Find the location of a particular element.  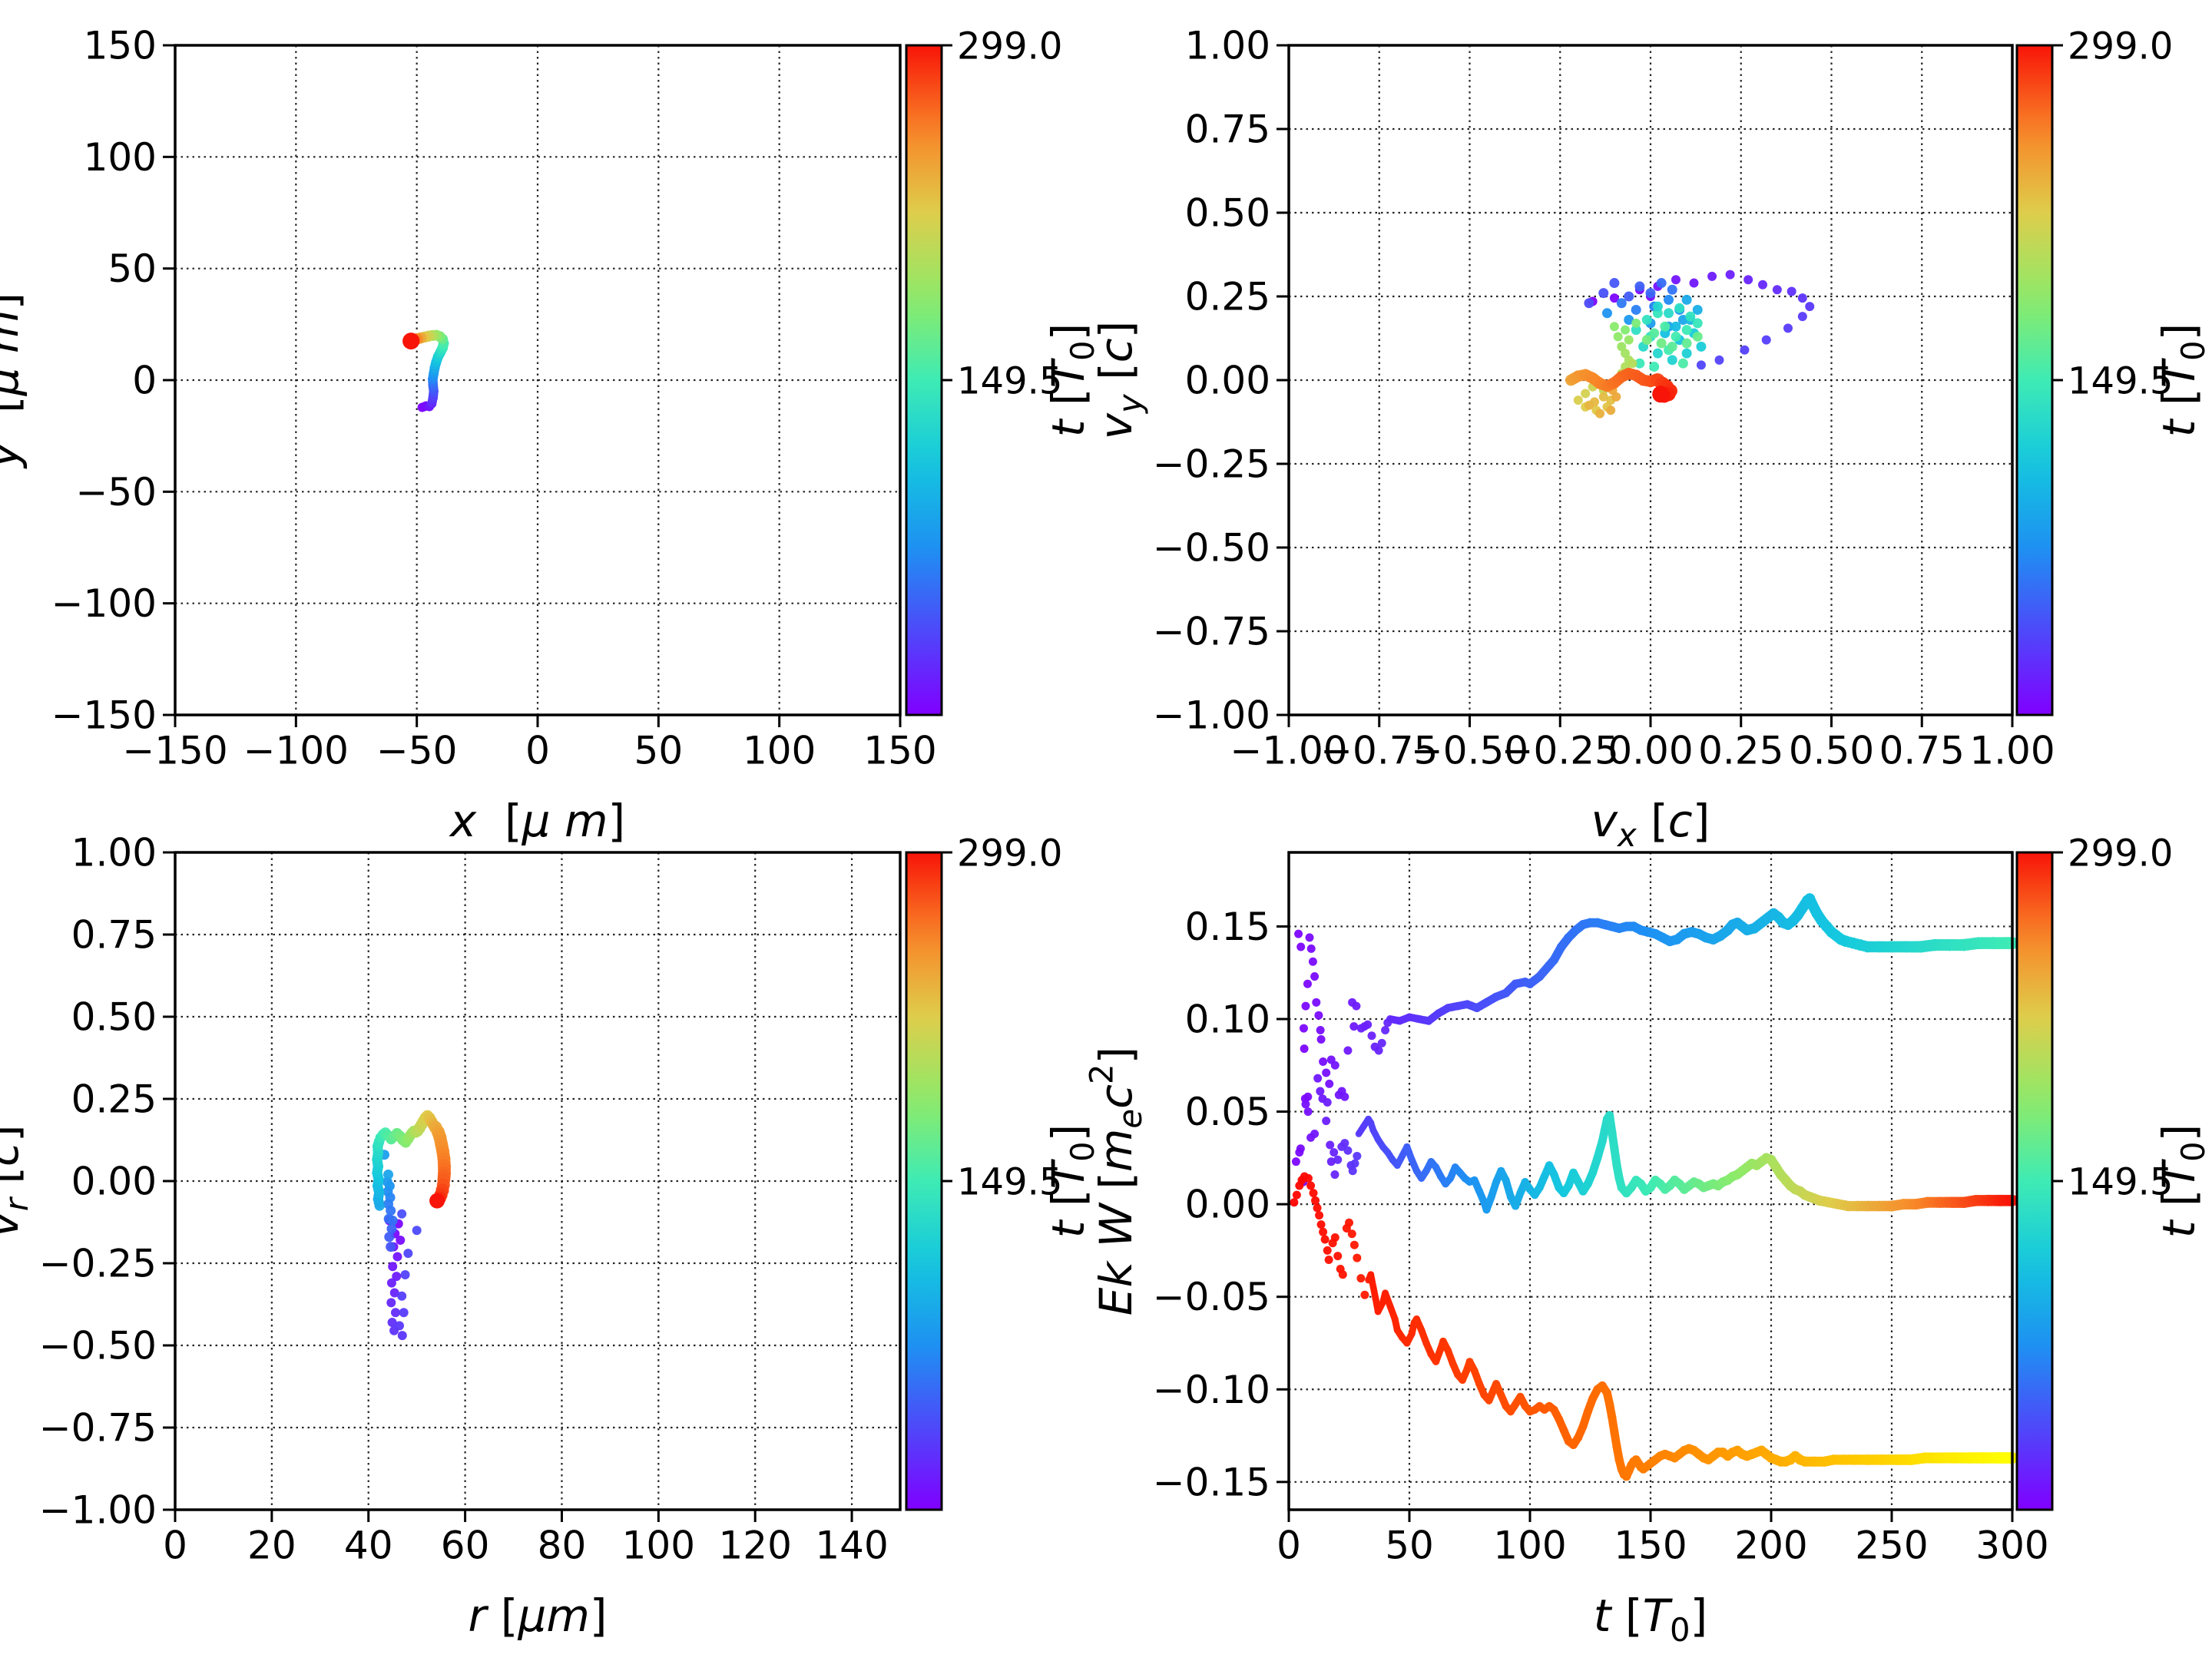

colorbar-r-vr: 299.0 149.5t [T0] is located at coordinates (1003, 1171).